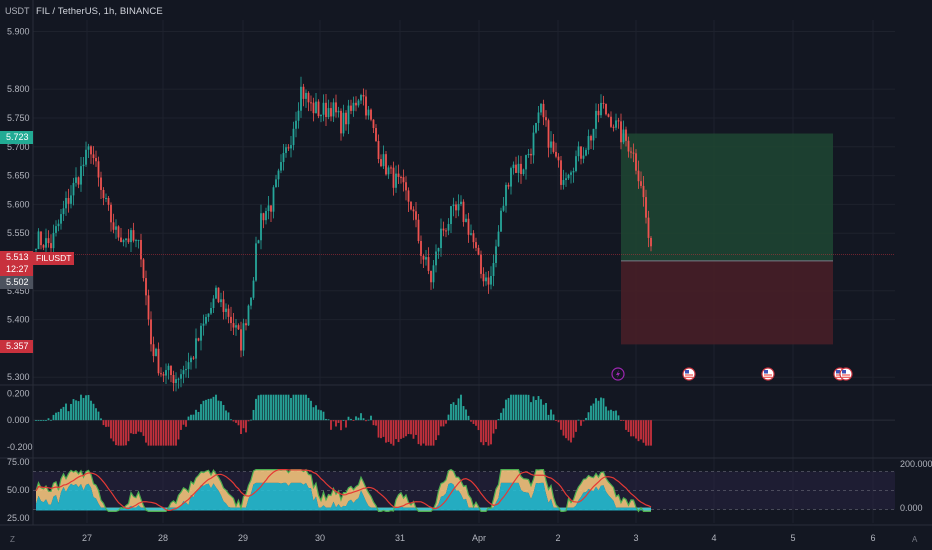 The width and height of the screenshot is (932, 550). What do you see at coordinates (915, 539) in the screenshot?
I see `auto-scale-button: A` at bounding box center [915, 539].